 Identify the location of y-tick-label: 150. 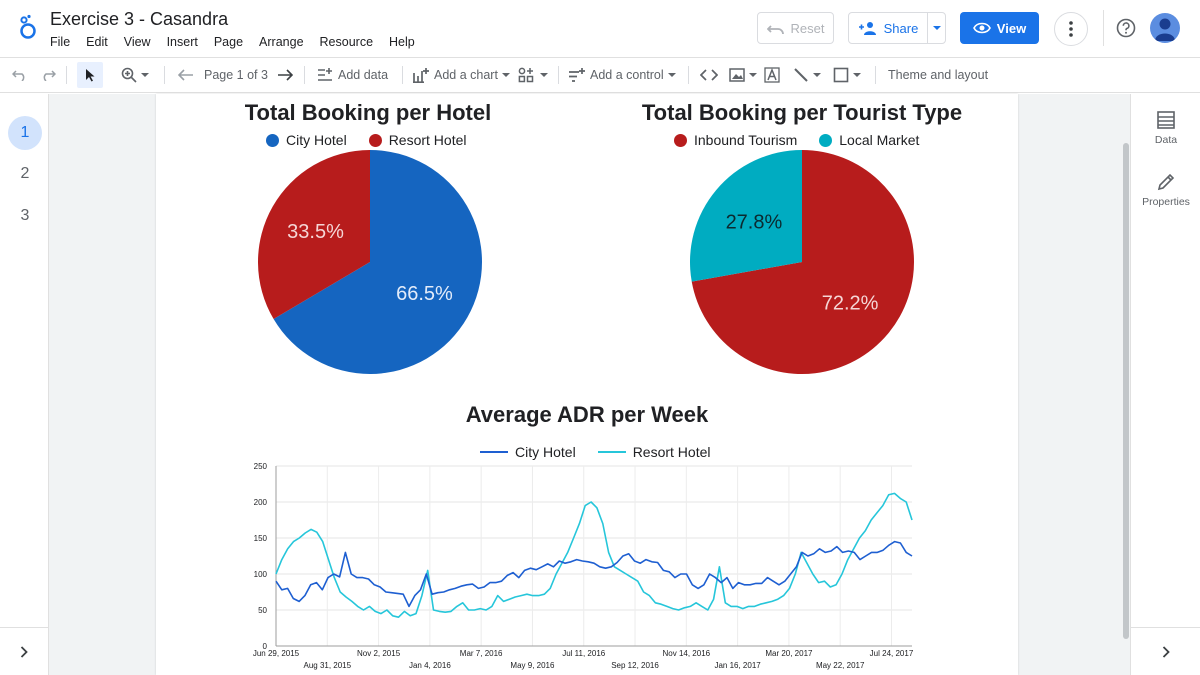
(261, 538).